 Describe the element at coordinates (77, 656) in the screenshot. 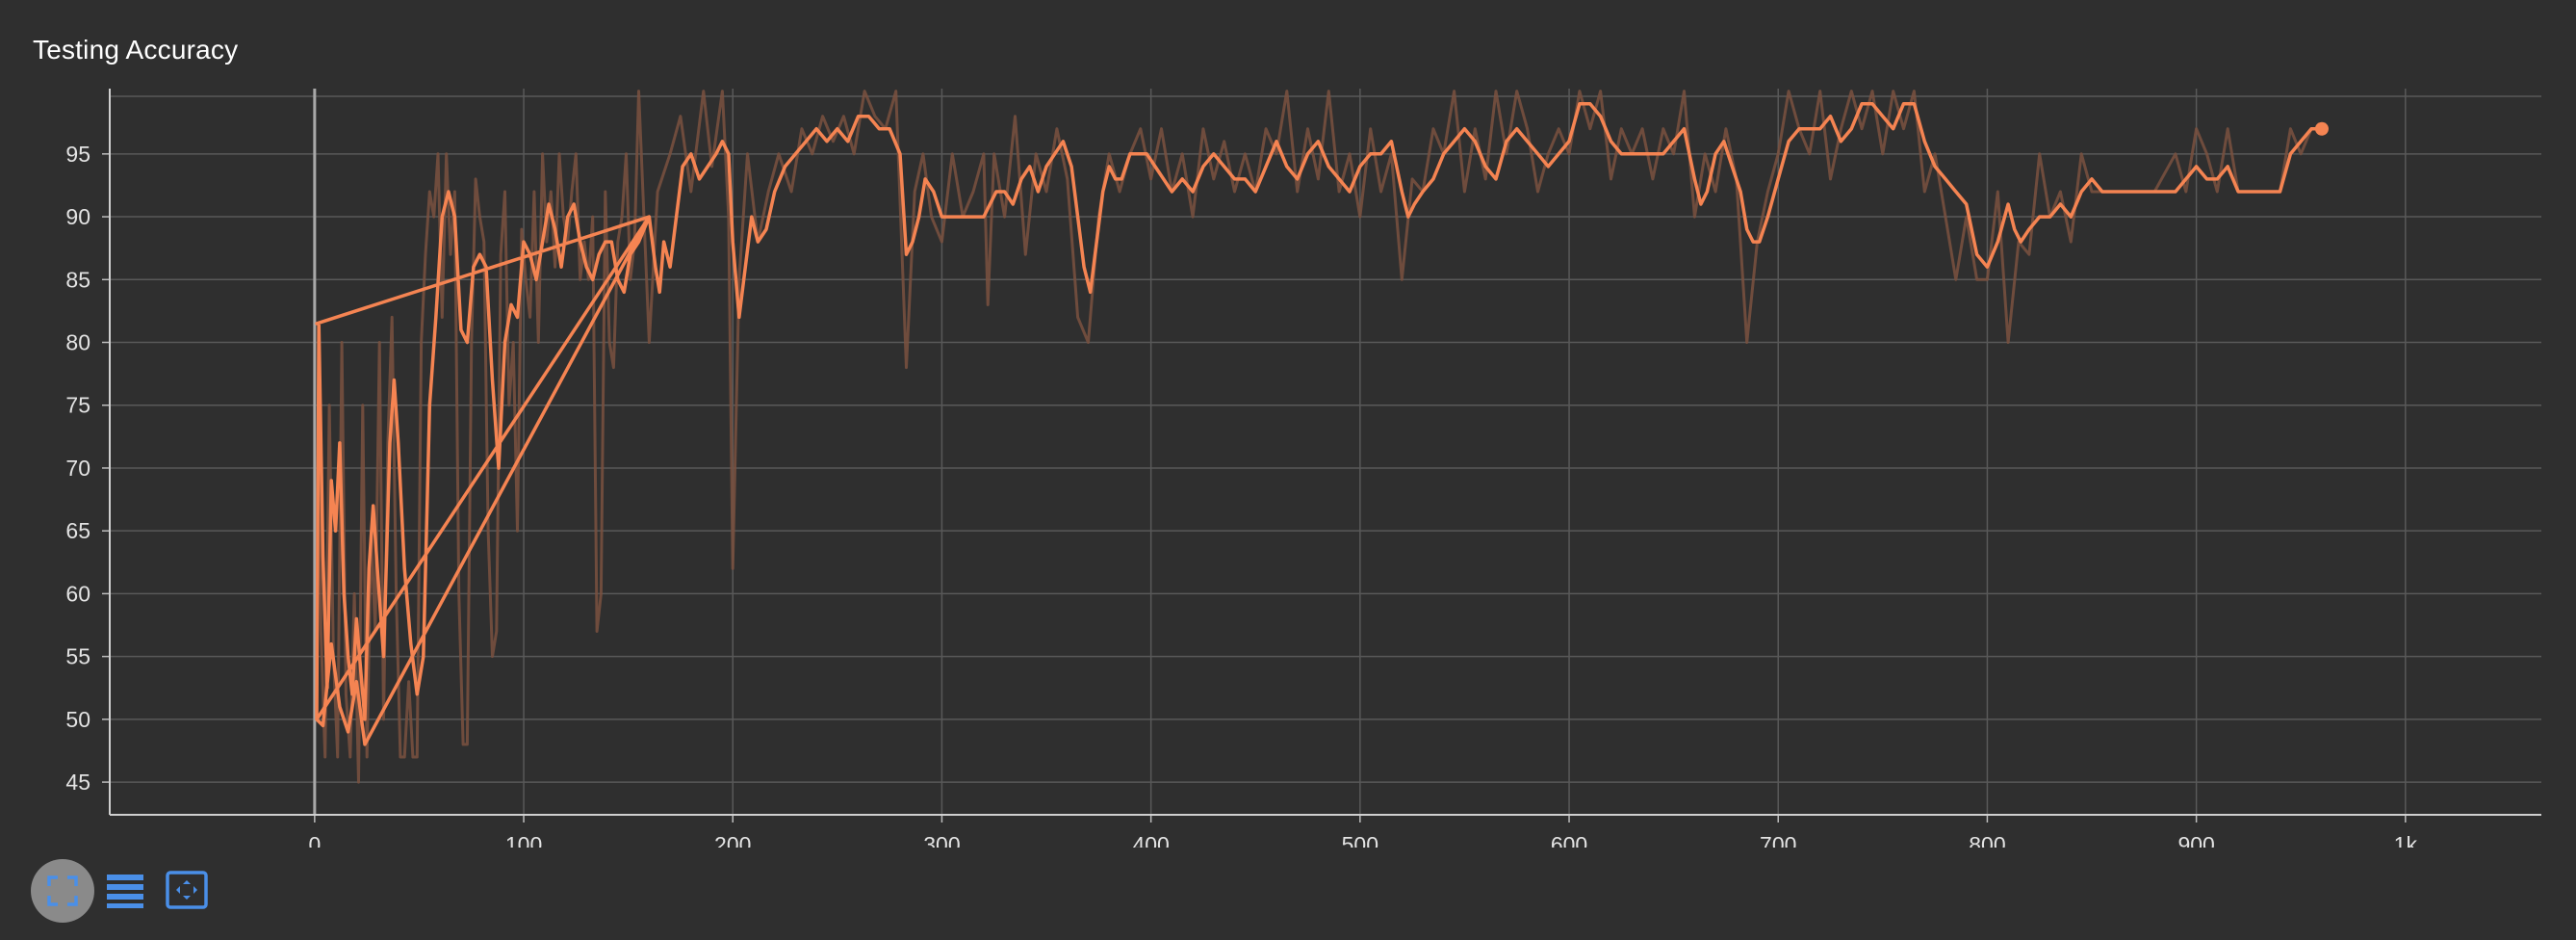

I see `y-tick-label: 55` at that location.